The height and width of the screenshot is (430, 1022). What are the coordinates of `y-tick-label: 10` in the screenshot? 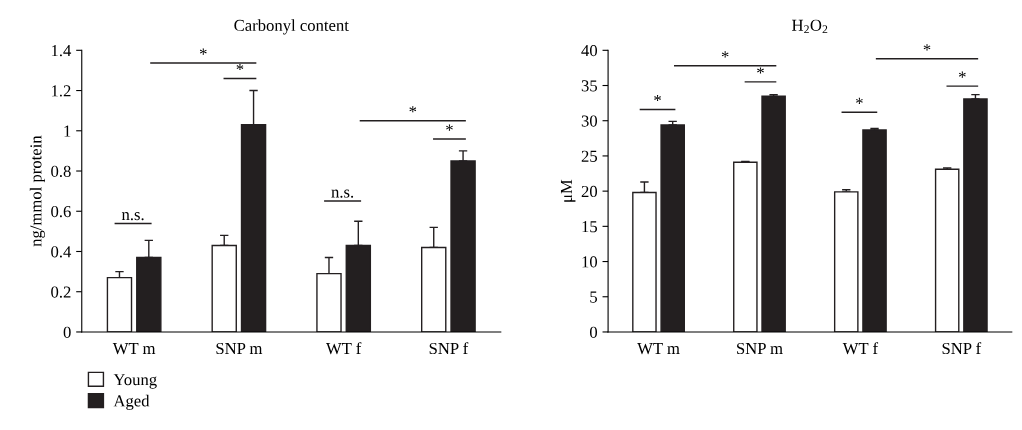 It's located at (590, 262).